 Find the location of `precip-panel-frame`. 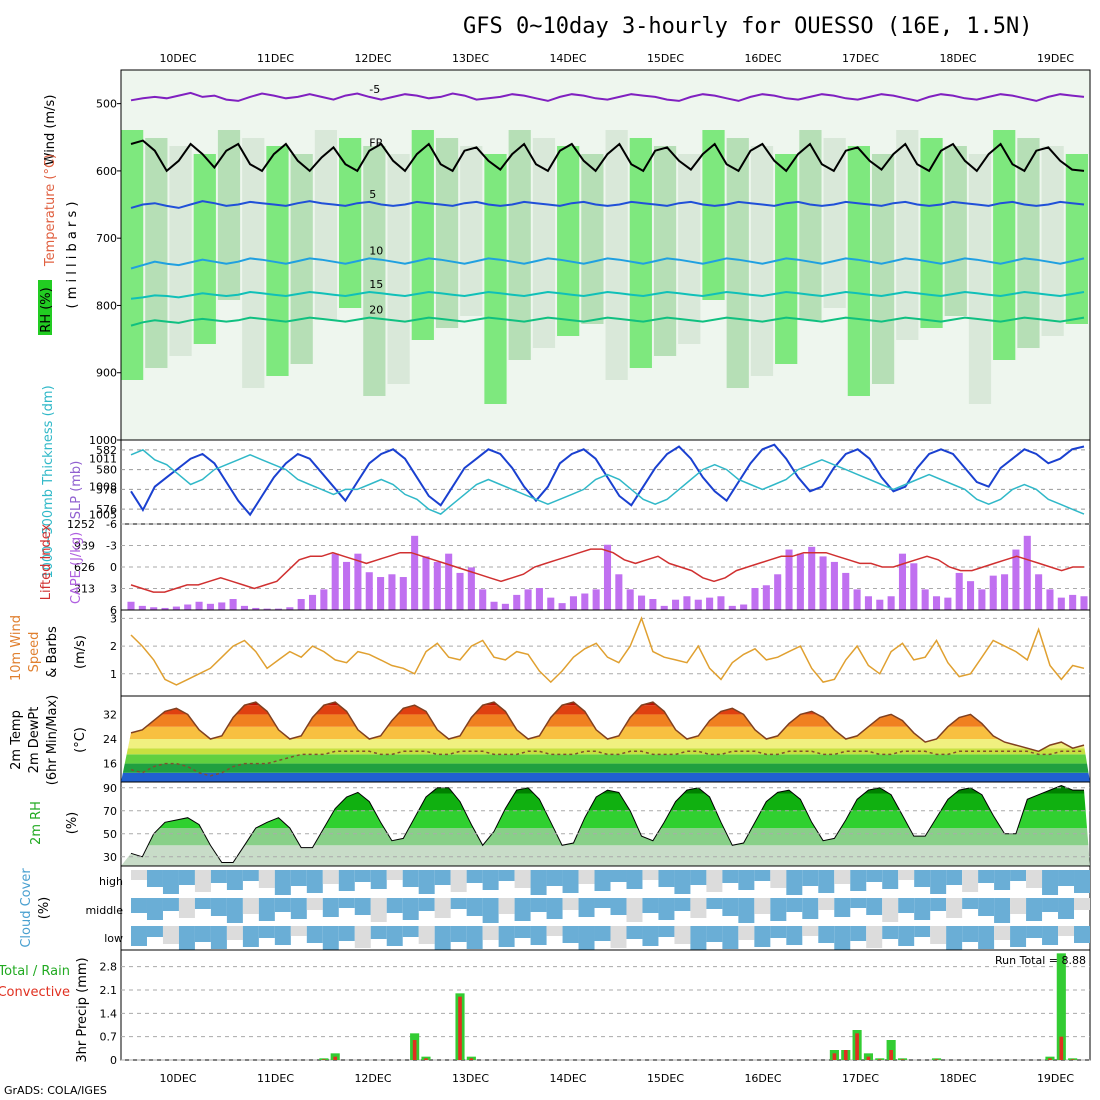

precip-panel-frame is located at coordinates (605, 1005).